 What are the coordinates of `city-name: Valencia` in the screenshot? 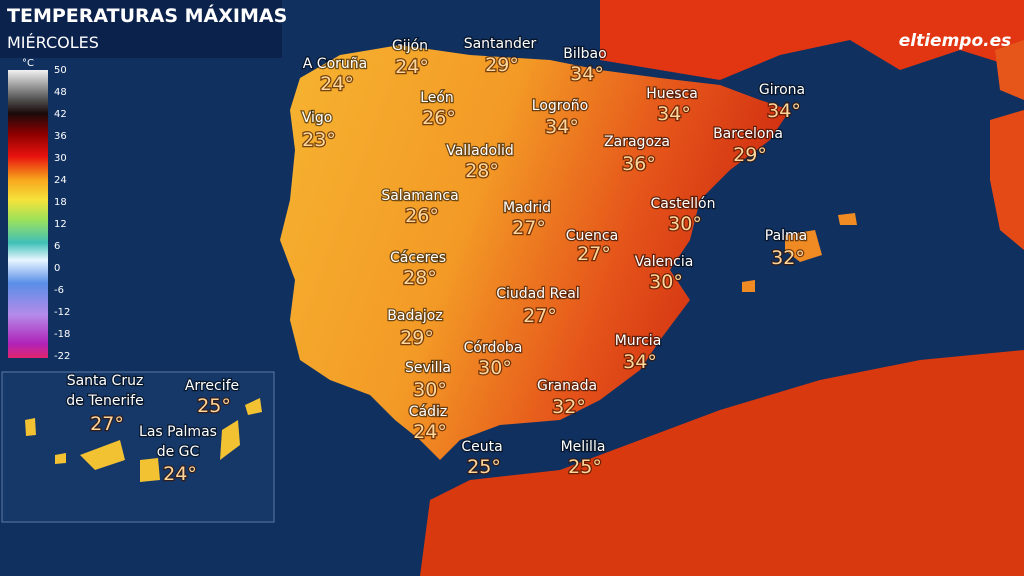 It's located at (664, 262).